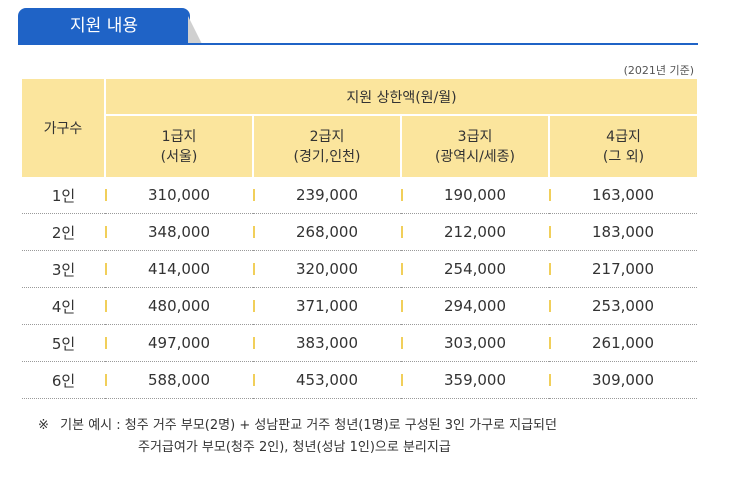 Image resolution: width=730 pixels, height=489 pixels. What do you see at coordinates (327, 380) in the screenshot?
I see `amount-cell: 453,000` at bounding box center [327, 380].